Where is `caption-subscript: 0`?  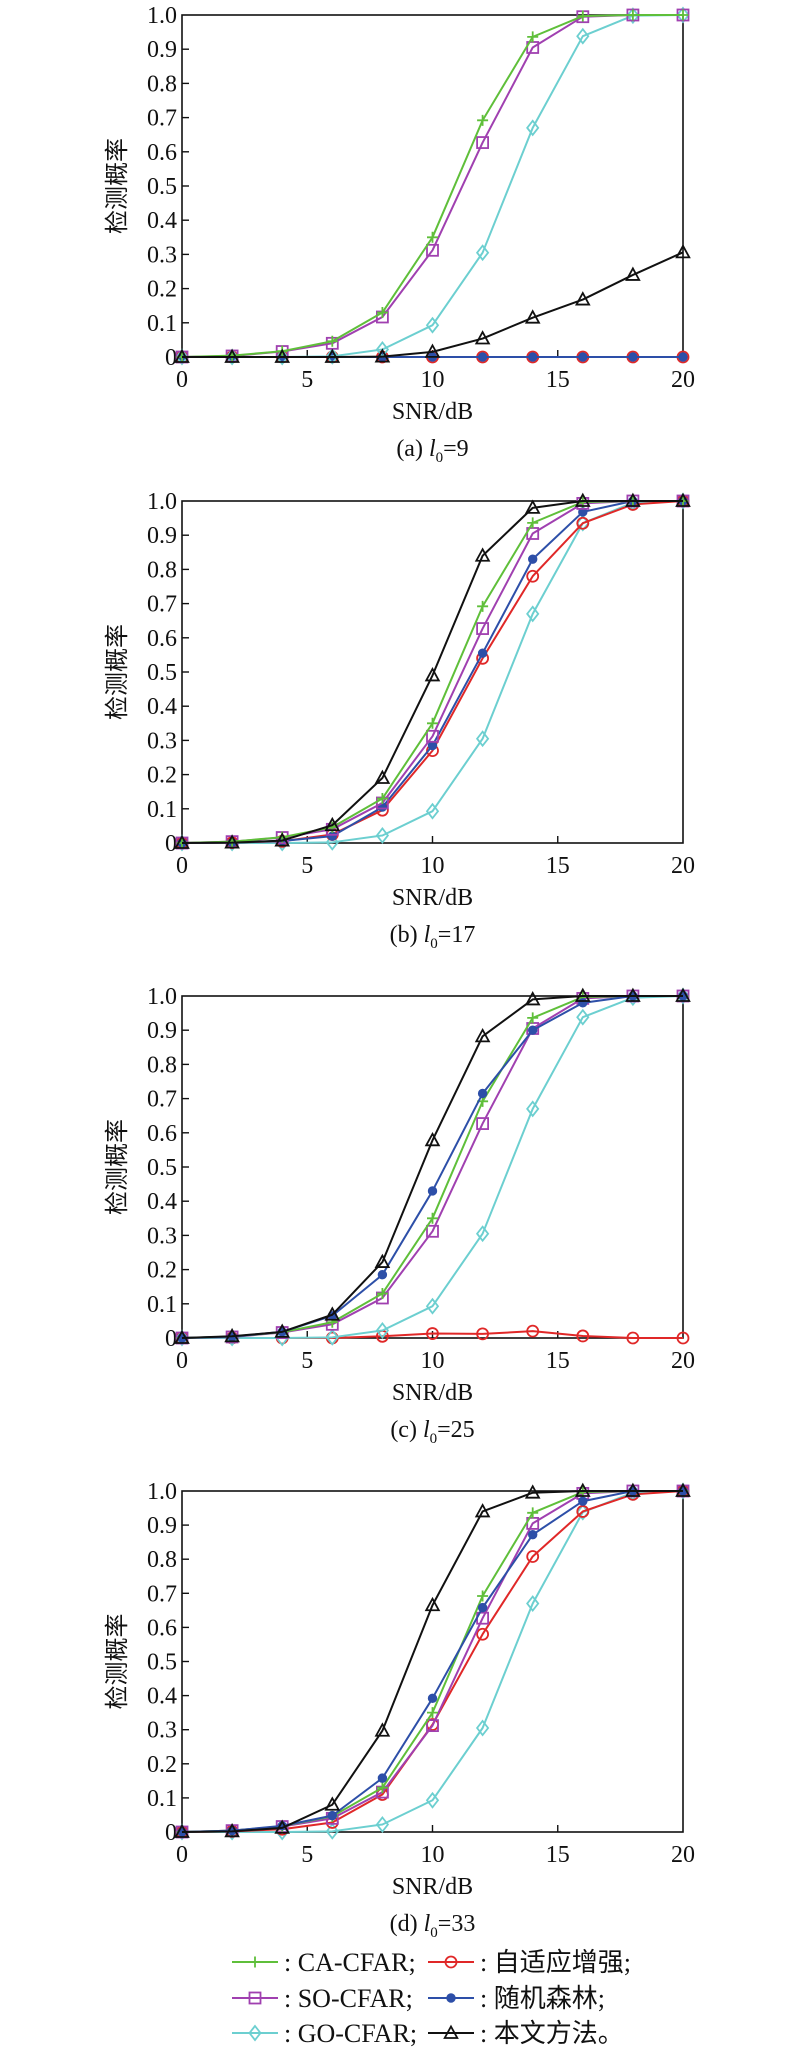 caption-subscript: 0 is located at coordinates (434, 1439).